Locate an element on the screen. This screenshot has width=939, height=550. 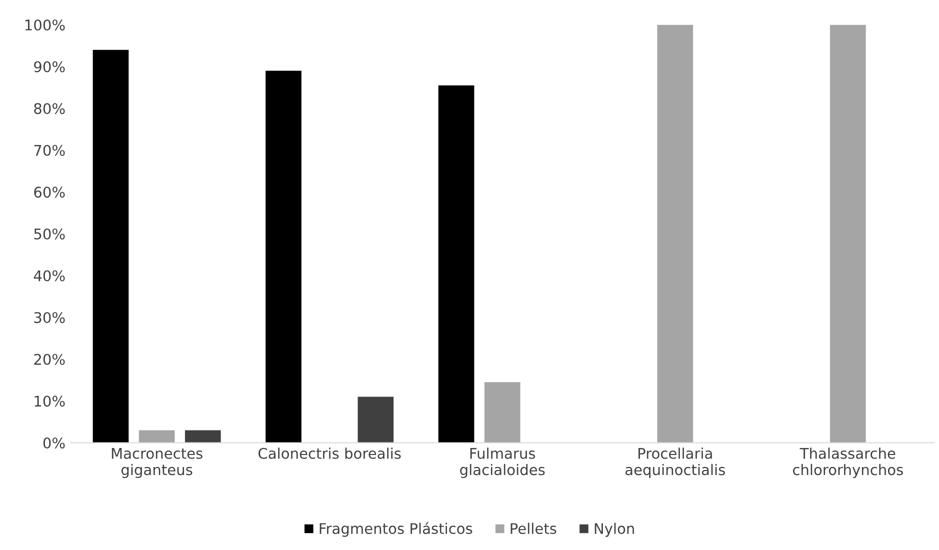
y-tick-label: 0% is located at coordinates (54, 442).